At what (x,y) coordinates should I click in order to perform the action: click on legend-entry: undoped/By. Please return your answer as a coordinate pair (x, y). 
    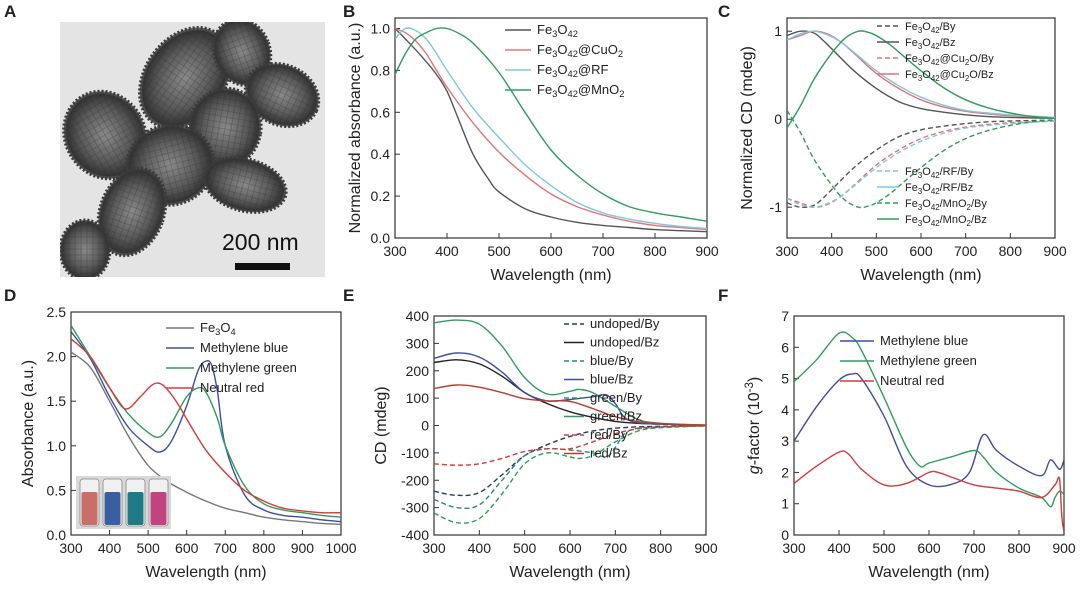
    Looking at the image, I should click on (625, 323).